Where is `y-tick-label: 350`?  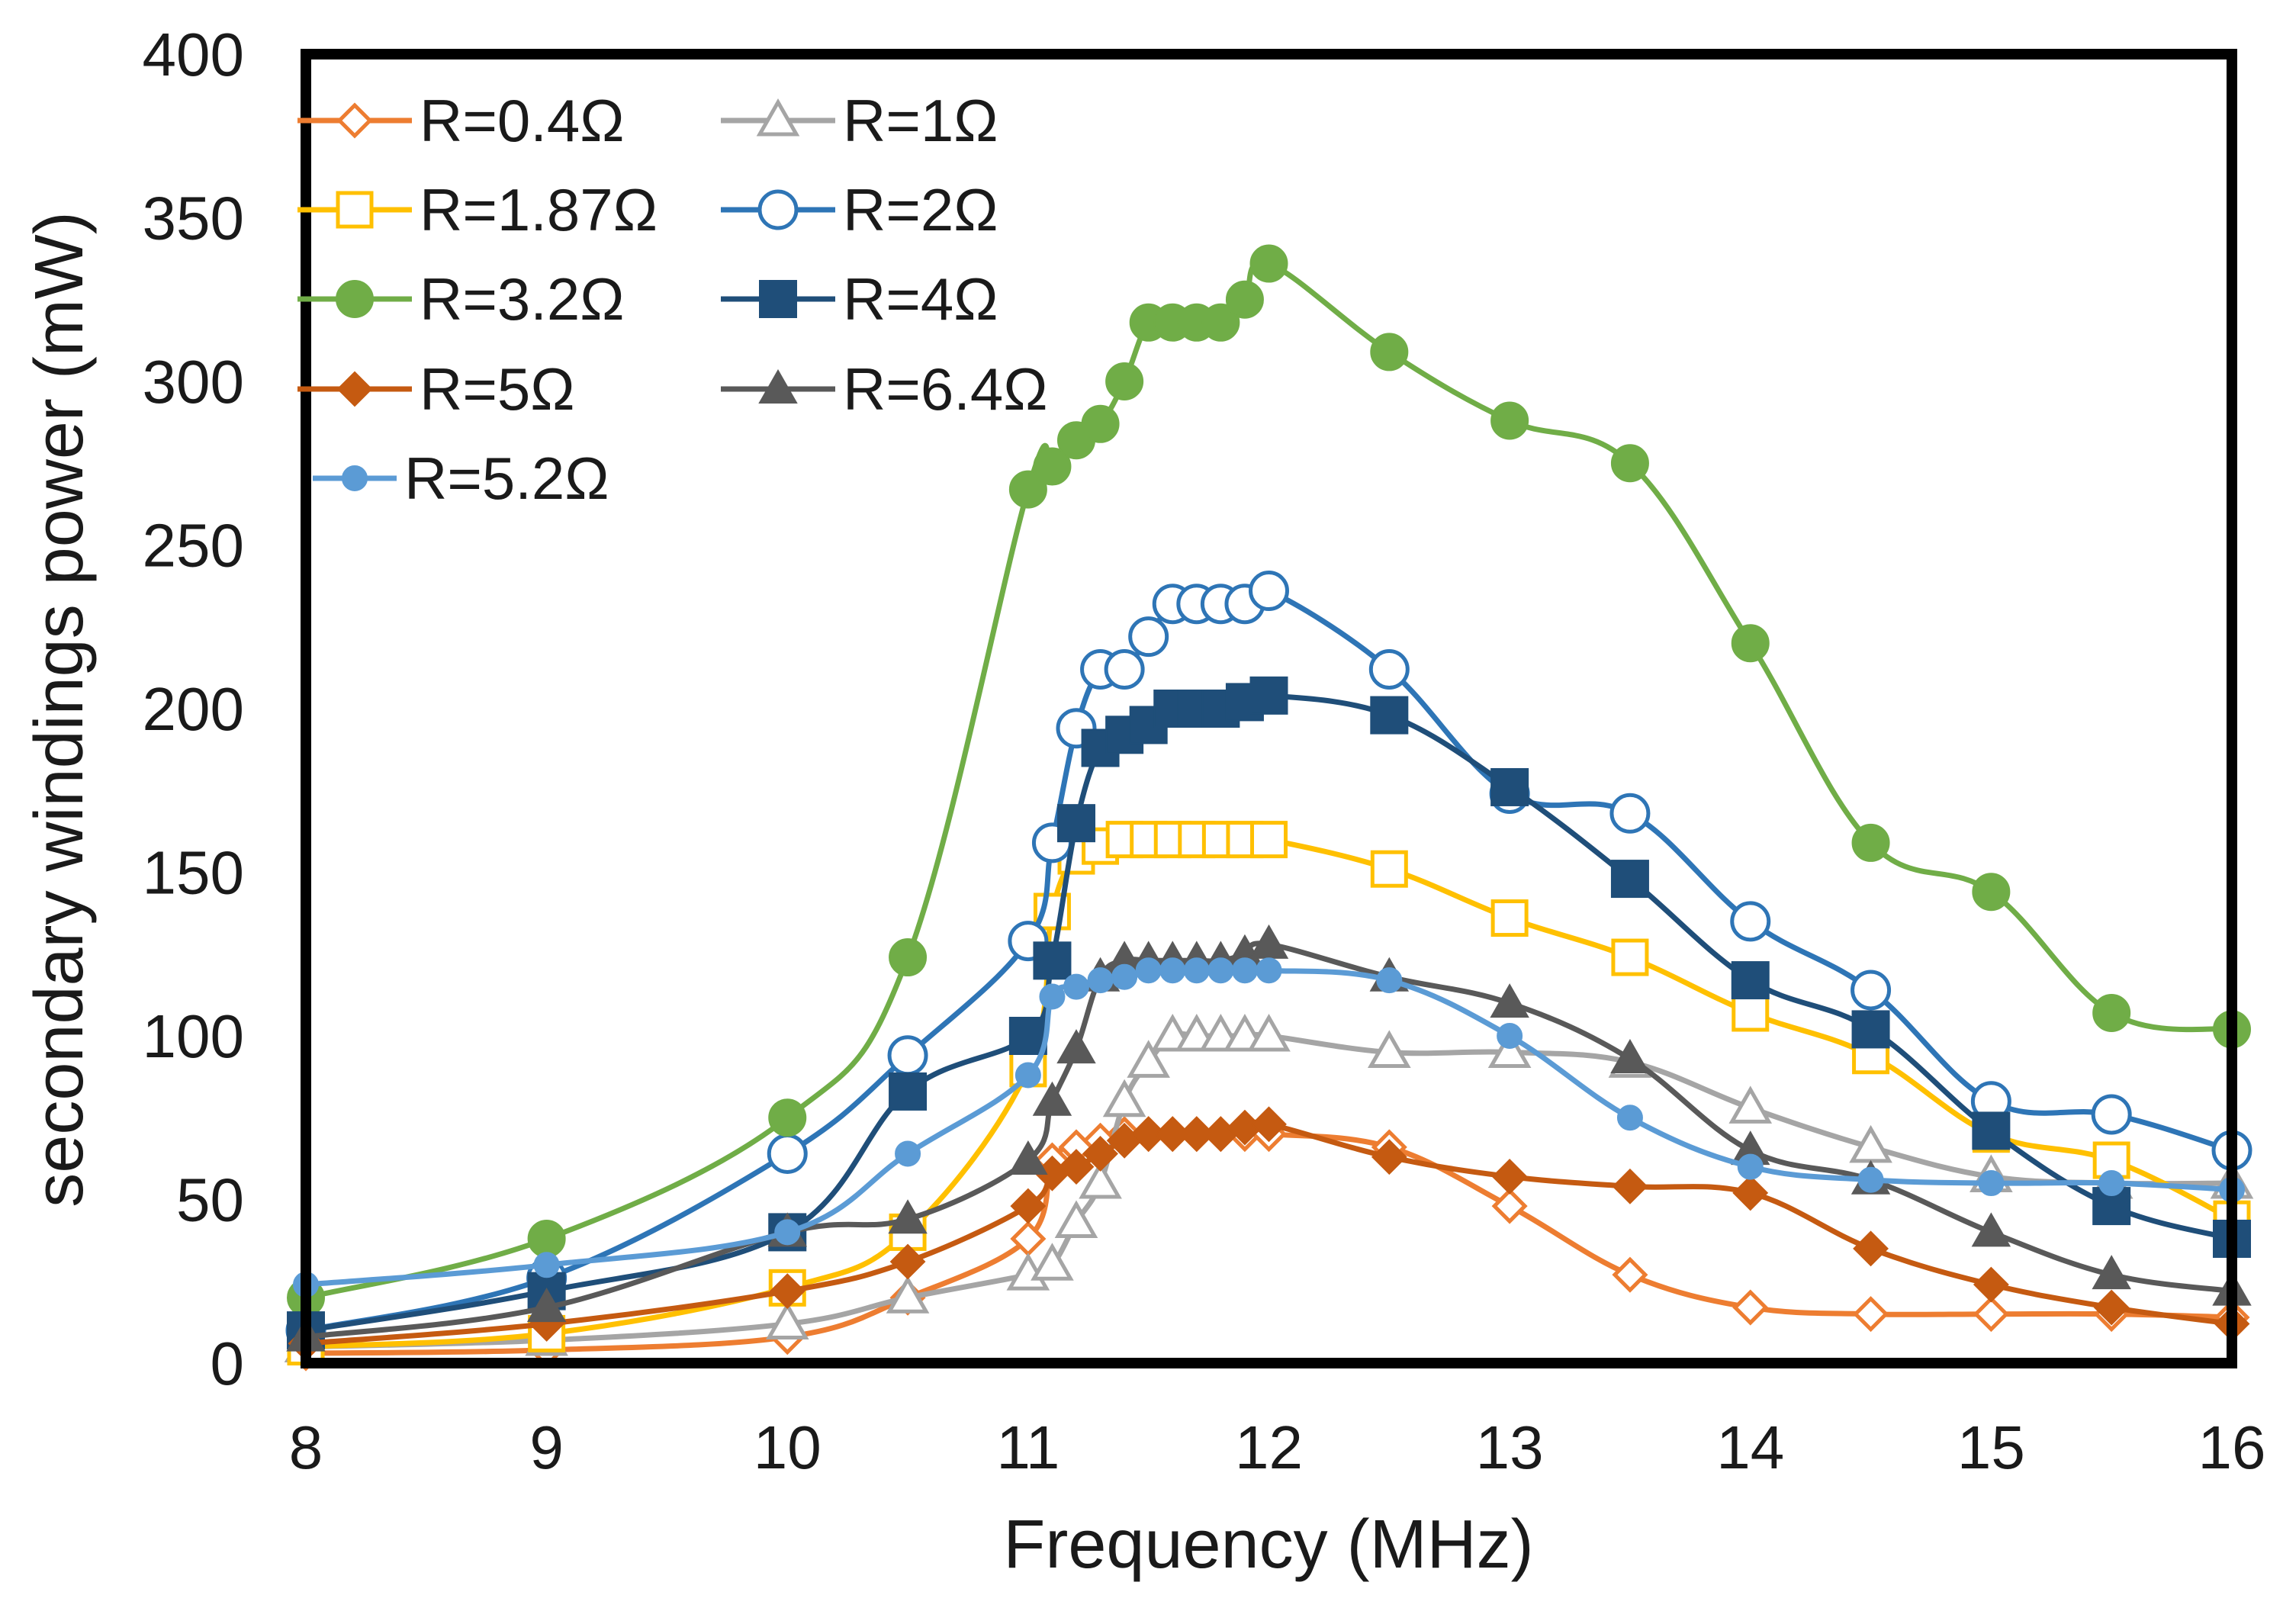 y-tick-label: 350 is located at coordinates (194, 218).